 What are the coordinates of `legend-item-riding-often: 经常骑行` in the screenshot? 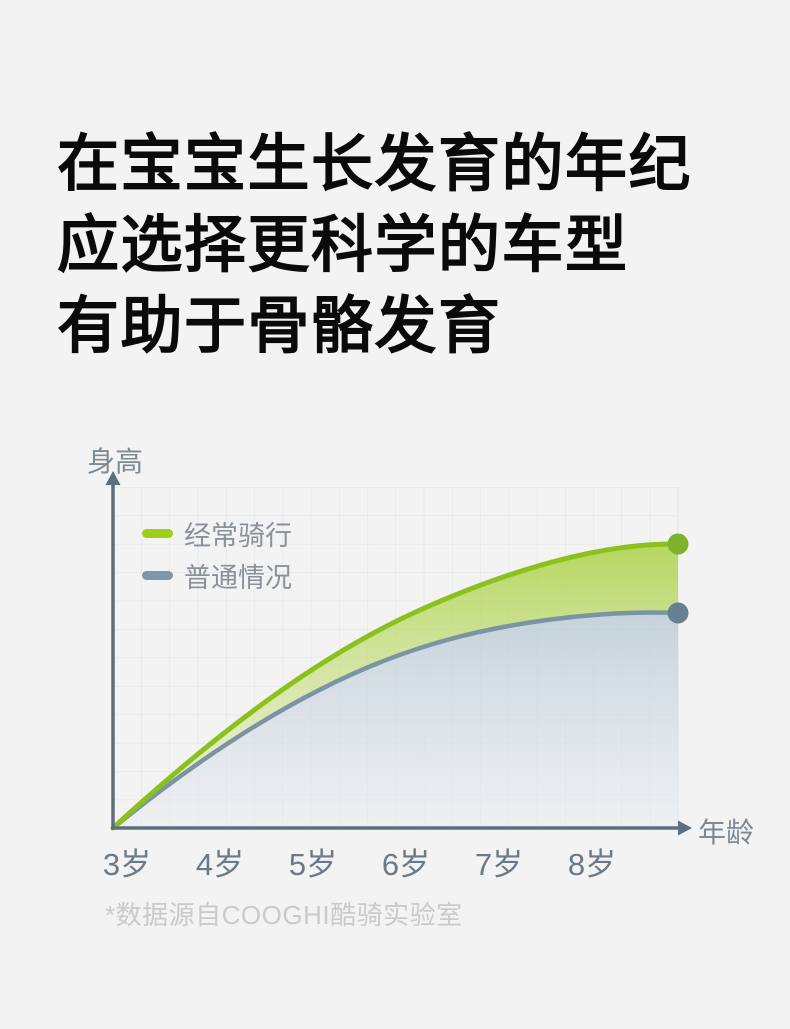 It's located at (217, 534).